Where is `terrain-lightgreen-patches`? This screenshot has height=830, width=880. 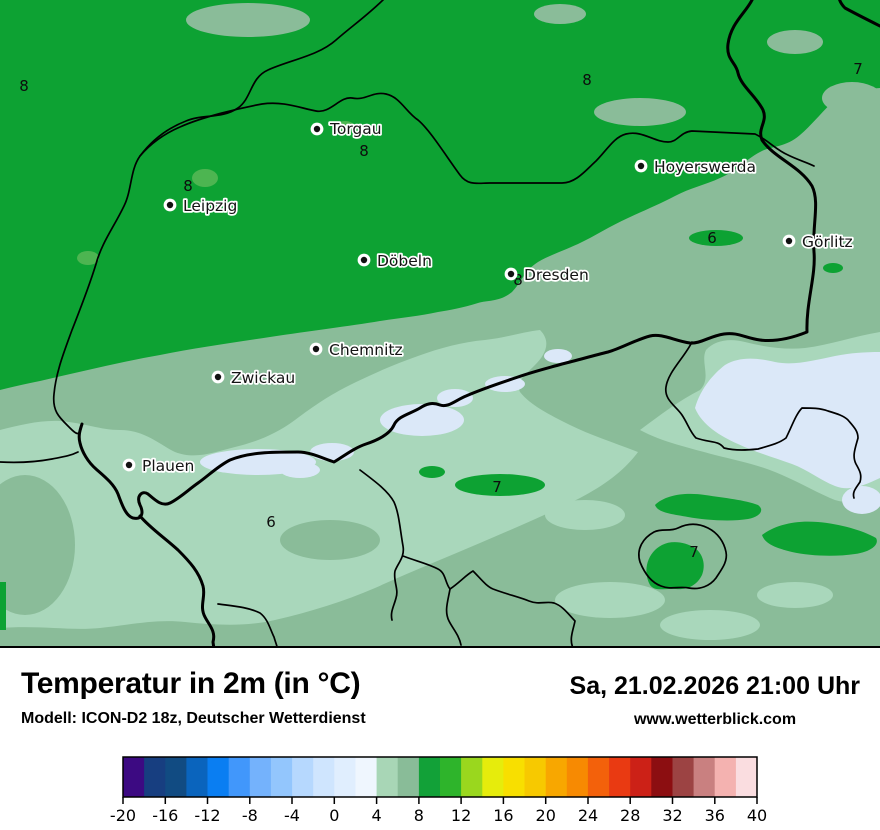
terrain-lightgreen-patches is located at coordinates (215, 193).